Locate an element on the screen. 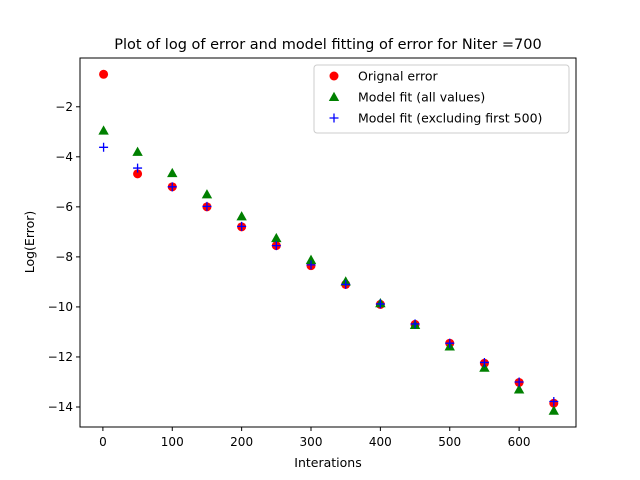 This screenshot has height=480, width=640. y-tick-label: −6 is located at coordinates (64, 207).